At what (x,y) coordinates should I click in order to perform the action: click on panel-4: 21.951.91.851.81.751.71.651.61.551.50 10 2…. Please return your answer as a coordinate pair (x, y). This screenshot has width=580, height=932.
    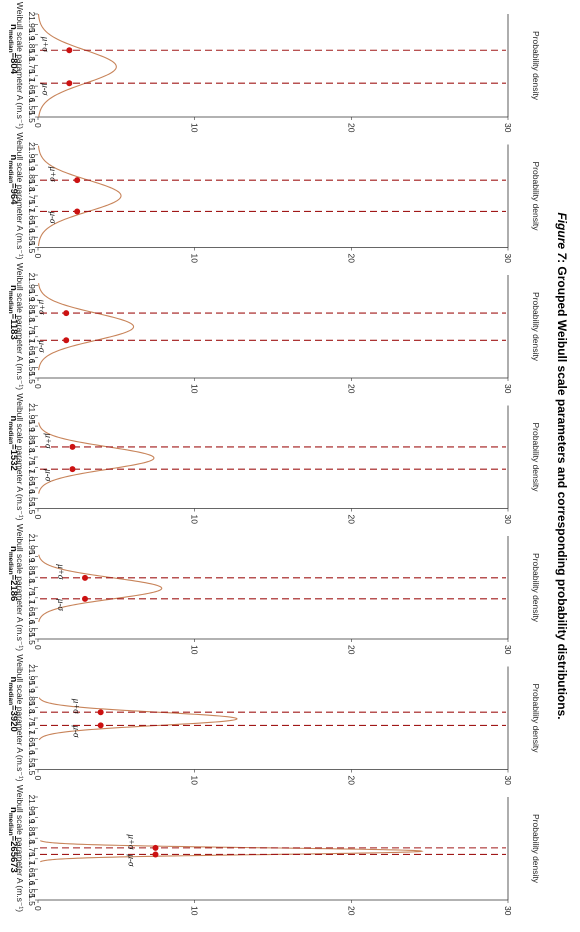
    Looking at the image, I should click on (275, 458).